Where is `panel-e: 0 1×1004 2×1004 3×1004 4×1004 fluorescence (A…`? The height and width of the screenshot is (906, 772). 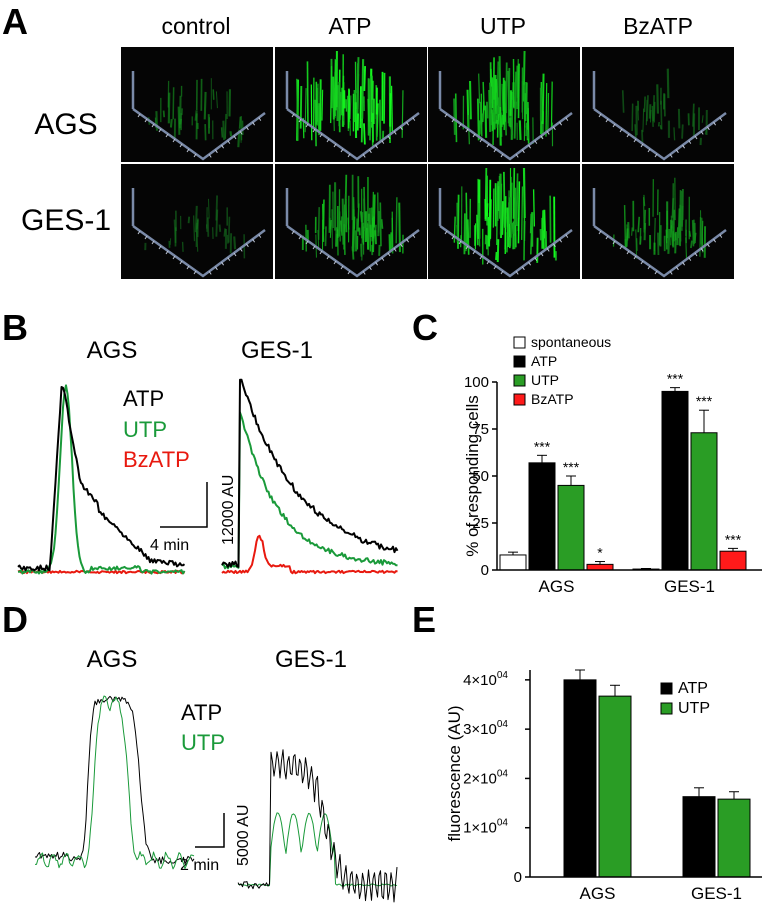
panel-e: 0 1×1004 2×1004 3×1004 4×1004 fluorescence (A… is located at coordinates (603, 786).